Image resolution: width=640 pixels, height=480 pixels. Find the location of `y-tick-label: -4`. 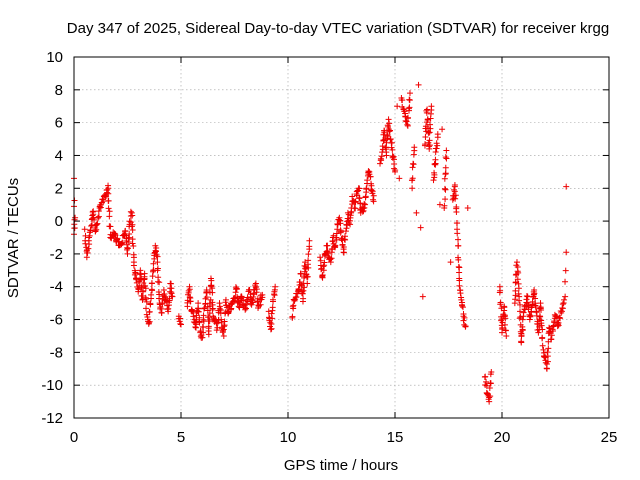

y-tick-label: -4 is located at coordinates (56, 287).